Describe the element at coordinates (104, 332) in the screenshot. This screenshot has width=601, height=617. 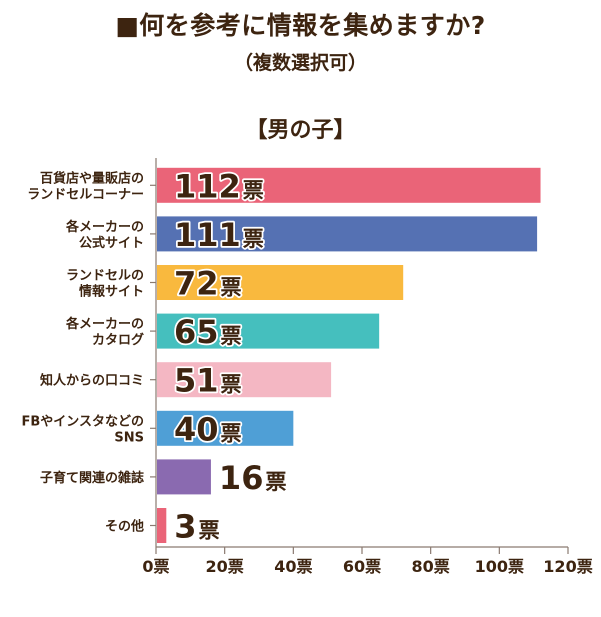
I see `category-label: 各メーカーのカタログ` at that location.